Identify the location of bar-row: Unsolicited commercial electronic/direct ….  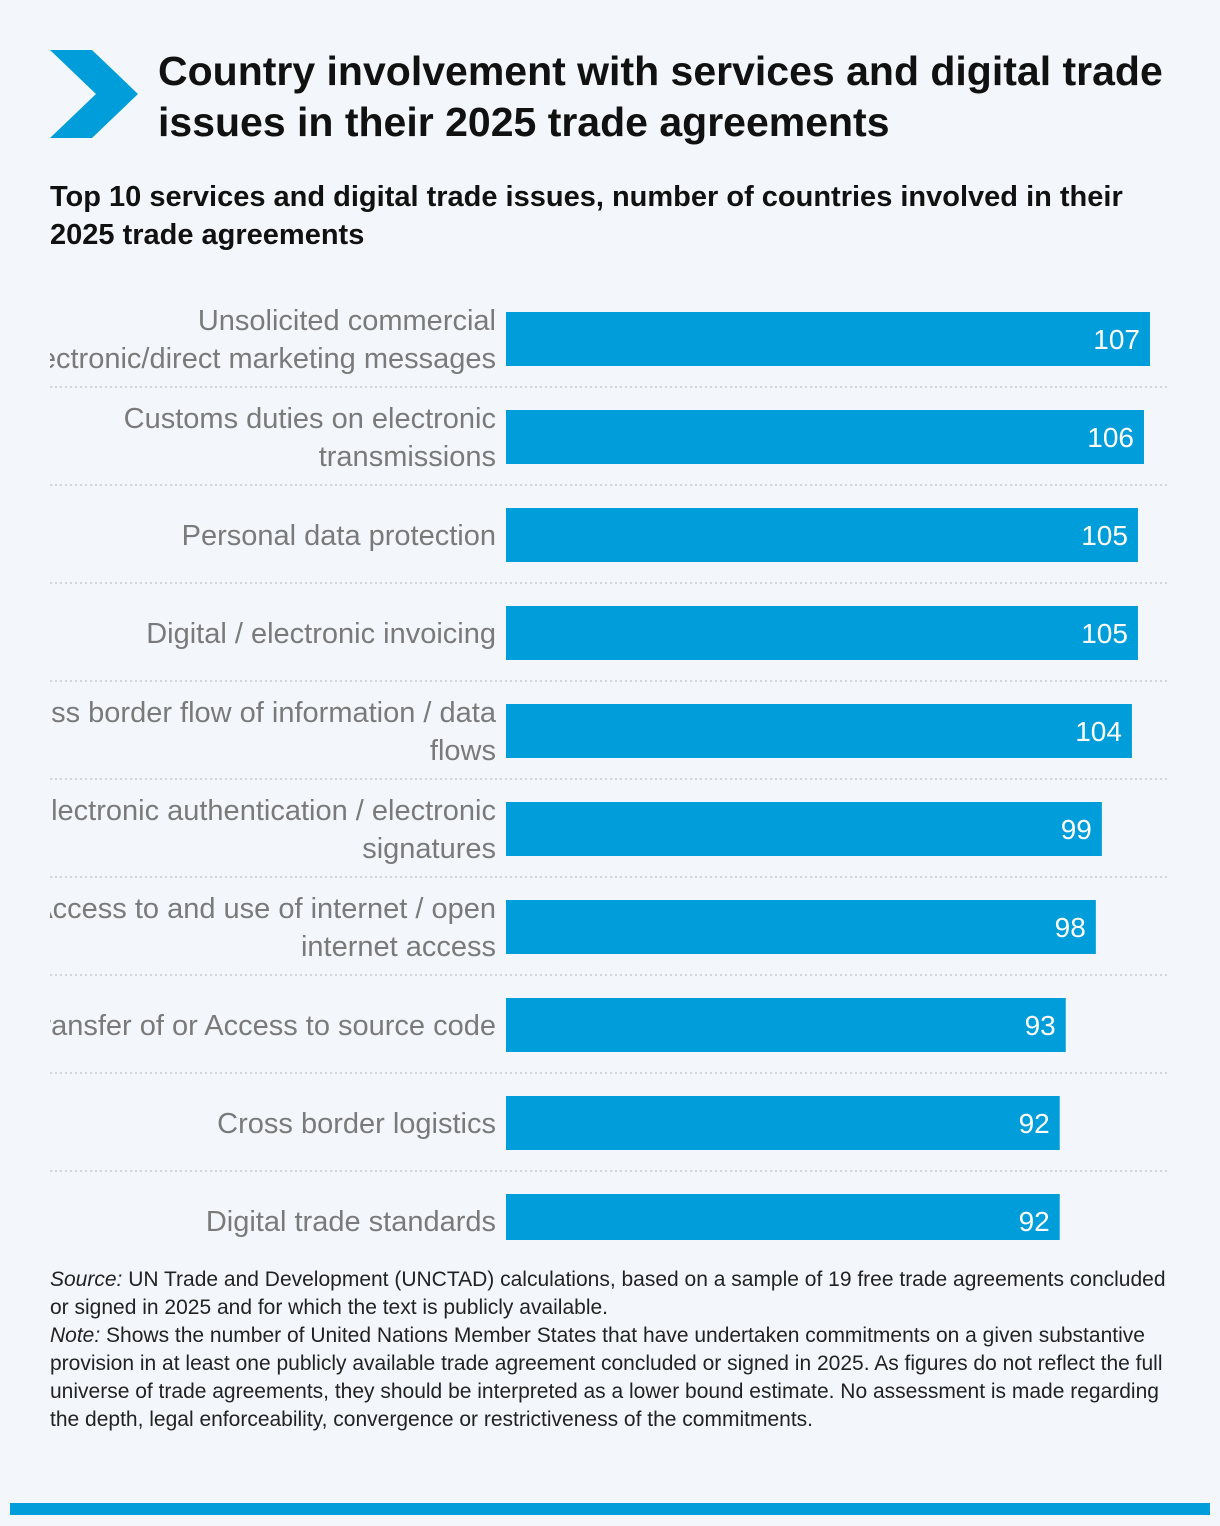
(600, 340).